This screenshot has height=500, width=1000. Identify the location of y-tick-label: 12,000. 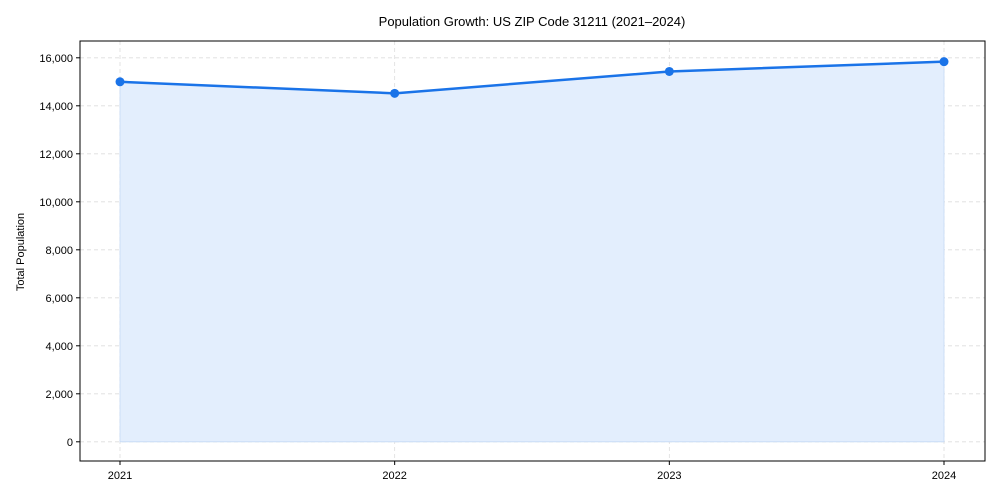
(56, 155).